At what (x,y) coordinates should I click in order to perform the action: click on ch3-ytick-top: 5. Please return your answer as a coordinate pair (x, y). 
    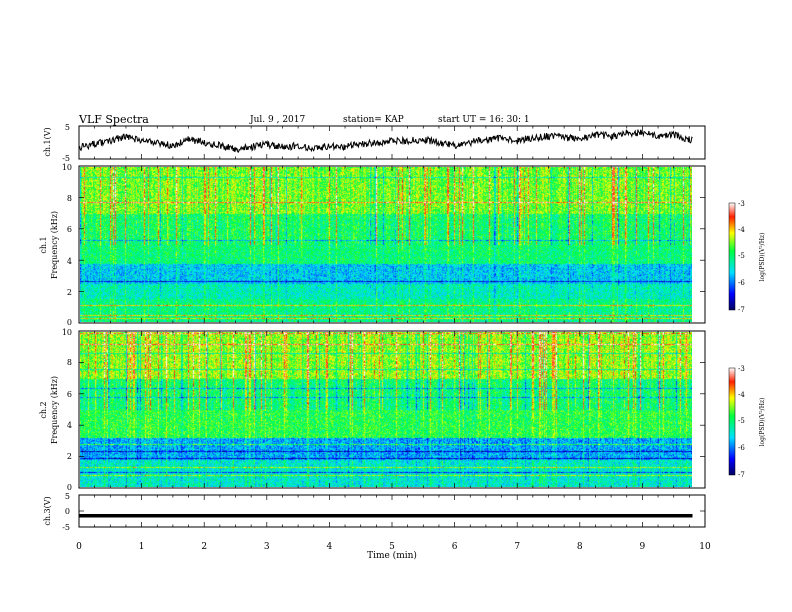
    Looking at the image, I should click on (67, 496).